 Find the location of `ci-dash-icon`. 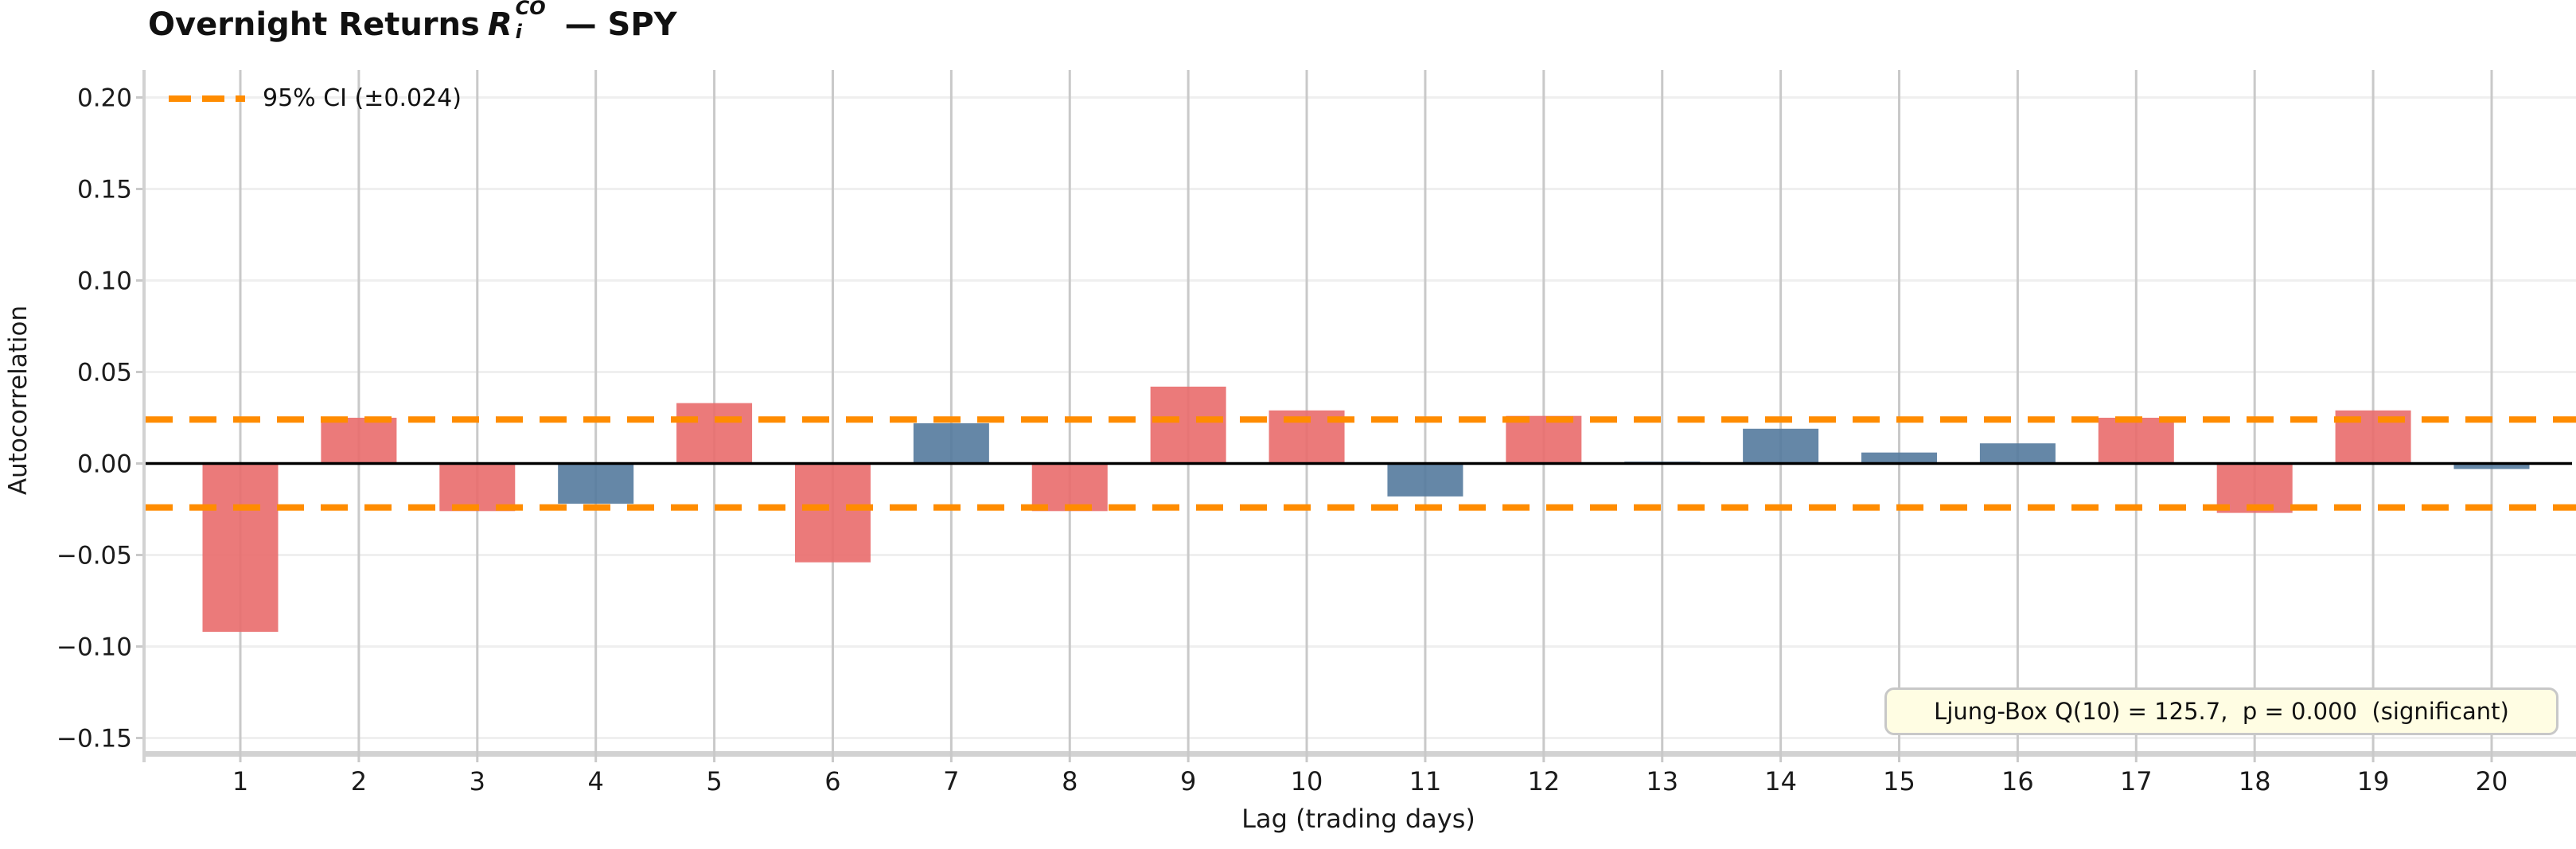

ci-dash-icon is located at coordinates (207, 98).